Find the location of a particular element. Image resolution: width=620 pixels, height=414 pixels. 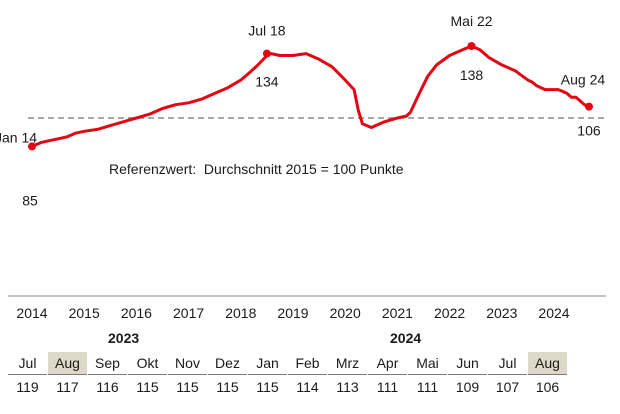

x-tick-label: 2014 is located at coordinates (31, 313).